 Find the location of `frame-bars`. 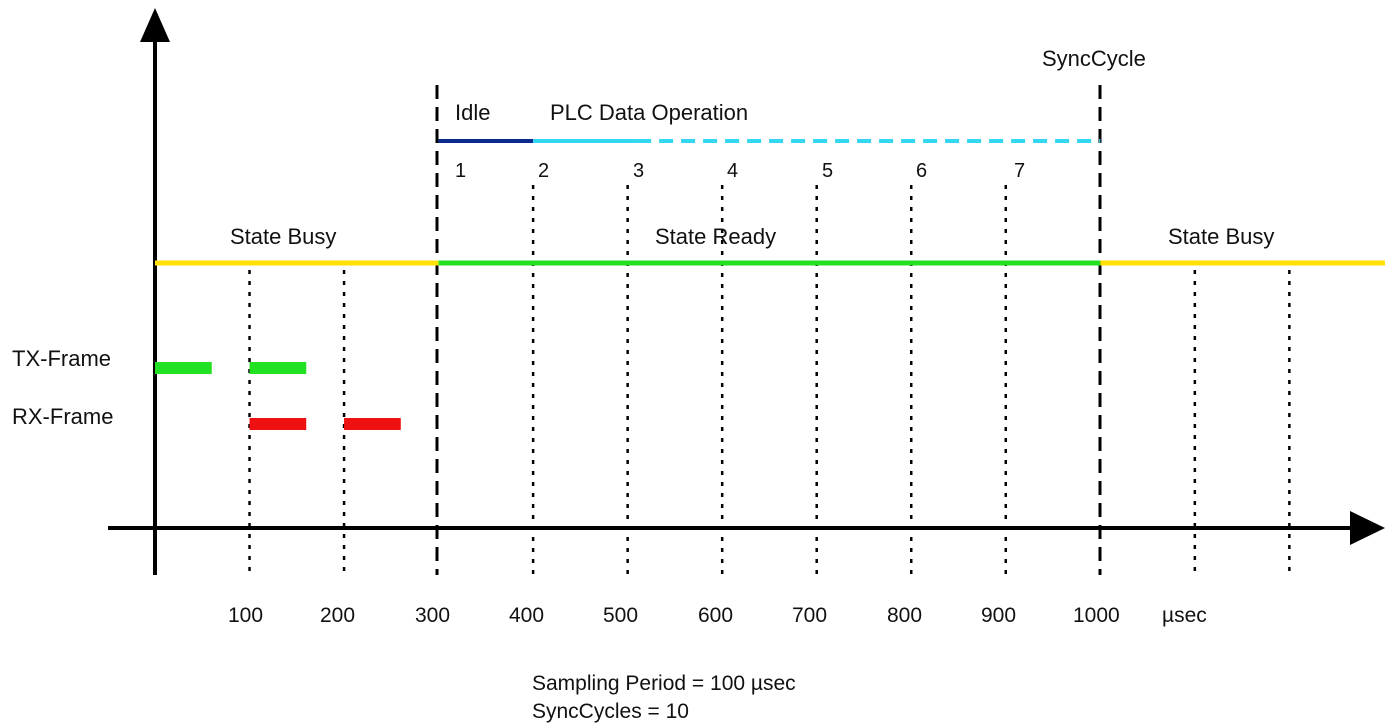

frame-bars is located at coordinates (278, 396).